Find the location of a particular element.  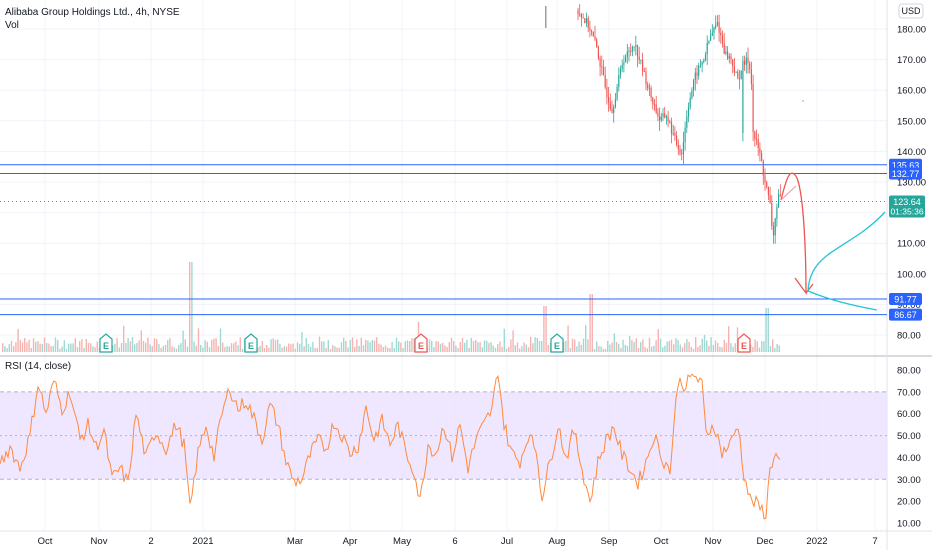

earnings-marker-1: E is located at coordinates (106, 343).